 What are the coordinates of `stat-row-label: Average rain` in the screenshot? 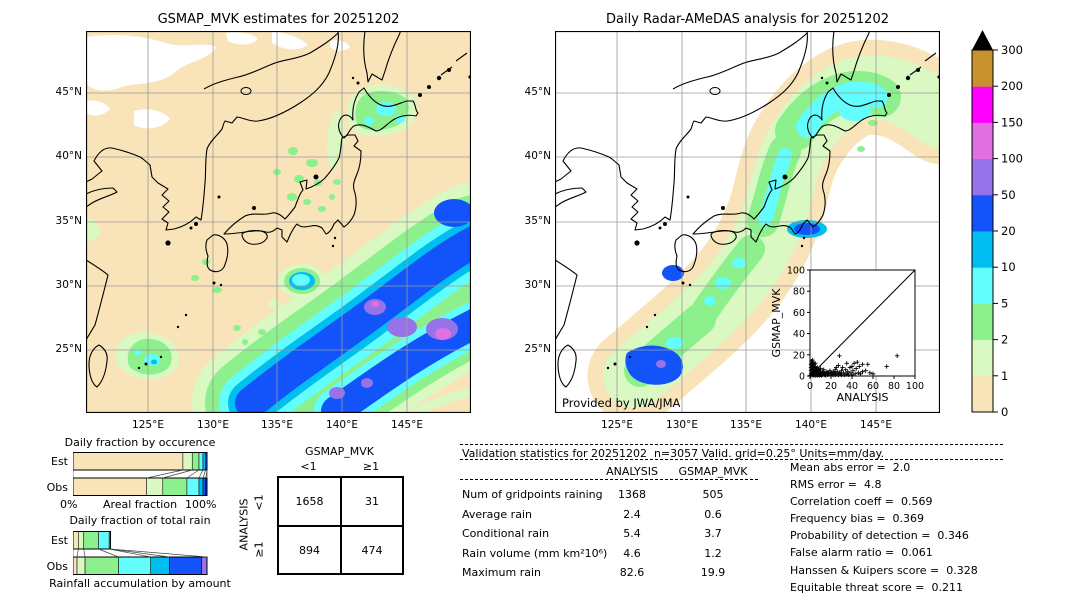 It's located at (497, 514).